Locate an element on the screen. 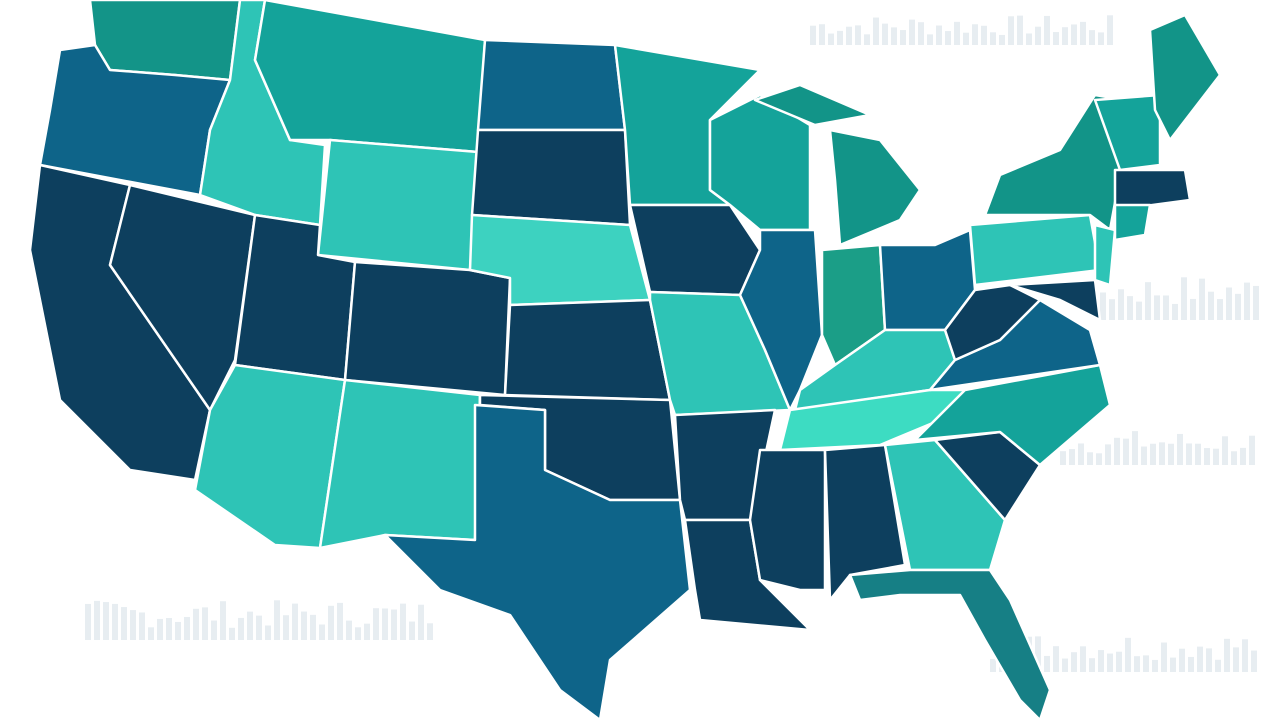  state-wy is located at coordinates (398, 205).